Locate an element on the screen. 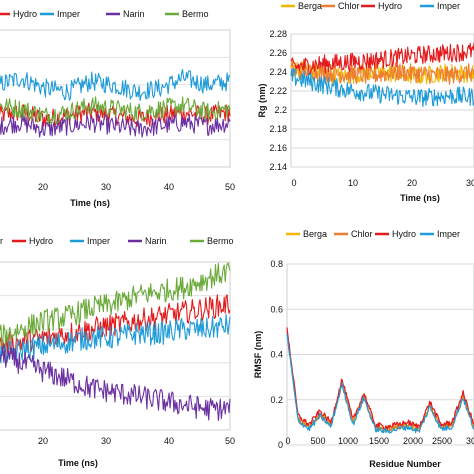  legend: r Hydro Imper Narin Bermo is located at coordinates (117, 241).